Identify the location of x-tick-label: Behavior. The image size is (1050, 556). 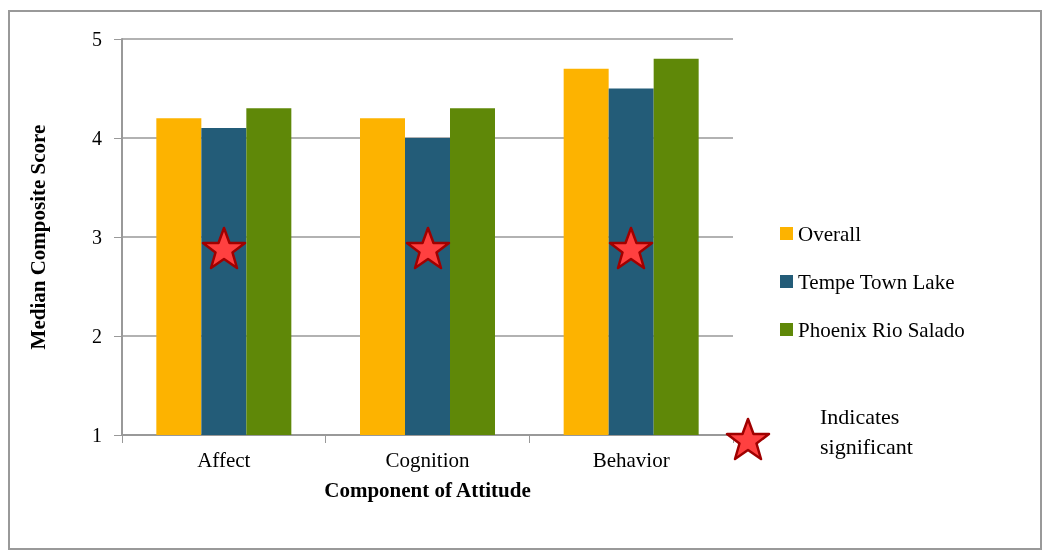
(631, 459).